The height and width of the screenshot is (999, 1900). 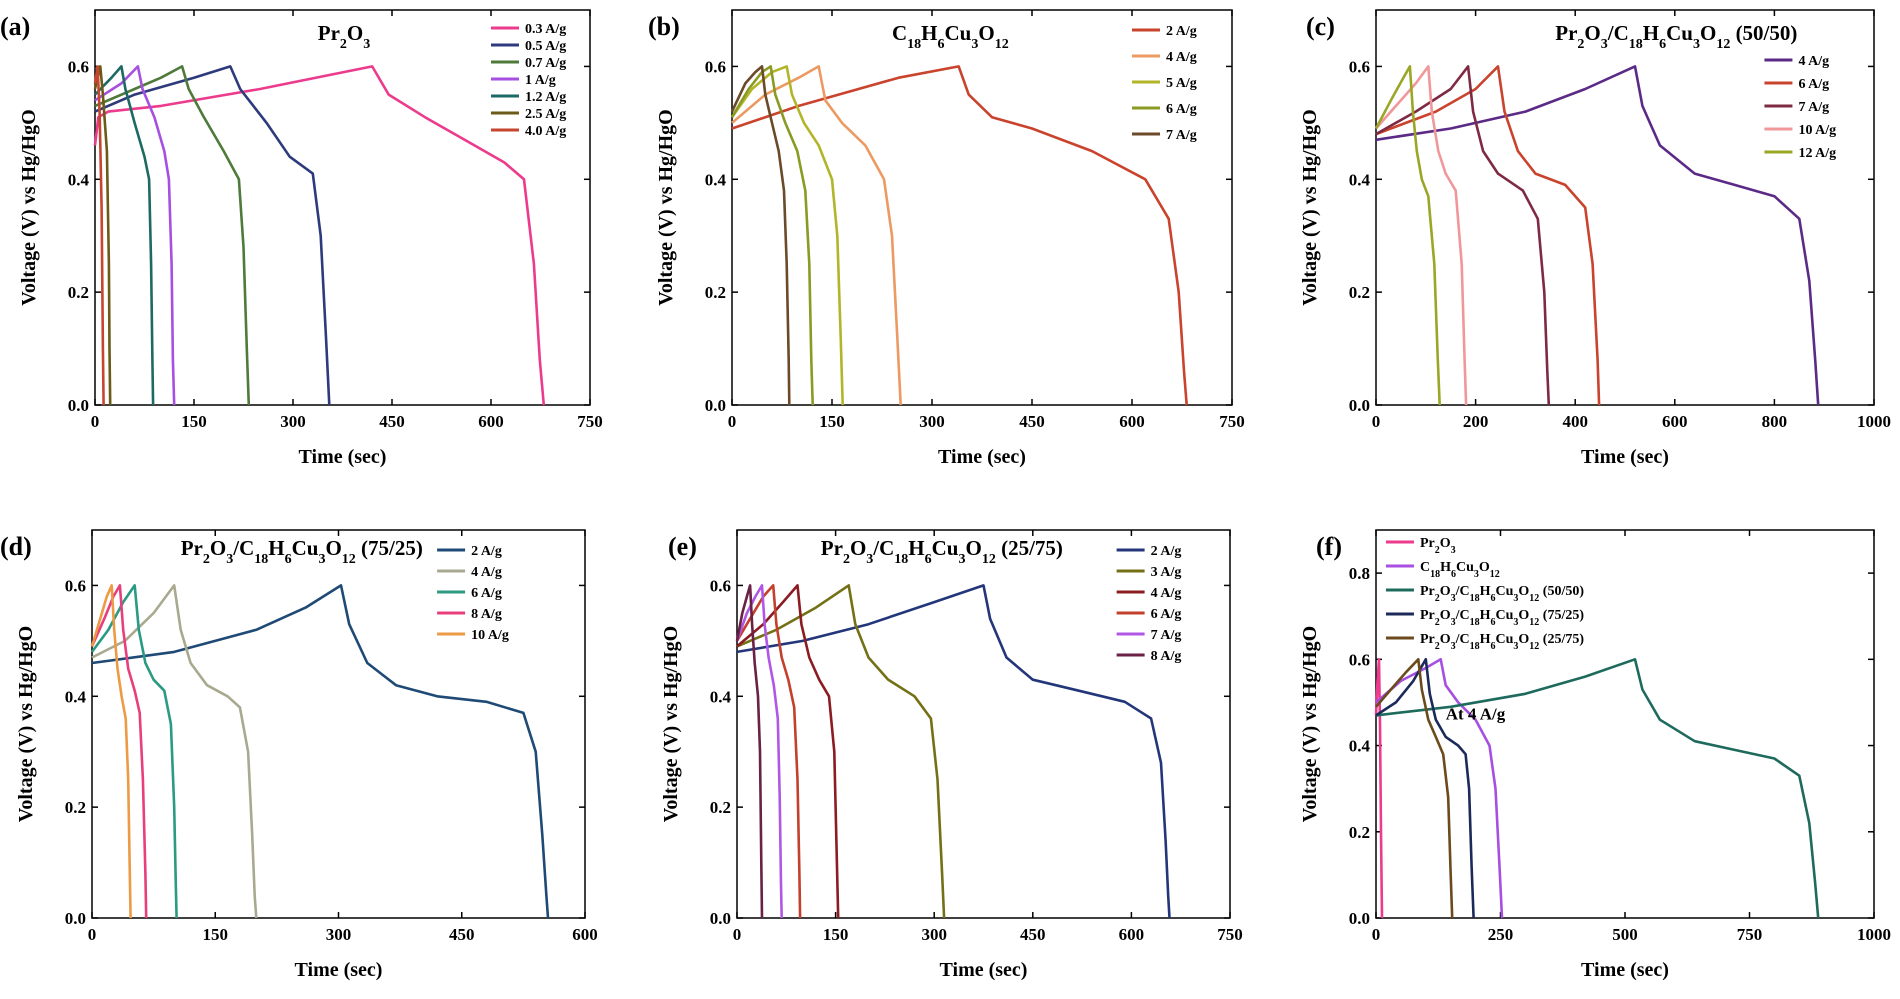 I want to click on series-line-0-5-a-g, so click(x=212, y=235).